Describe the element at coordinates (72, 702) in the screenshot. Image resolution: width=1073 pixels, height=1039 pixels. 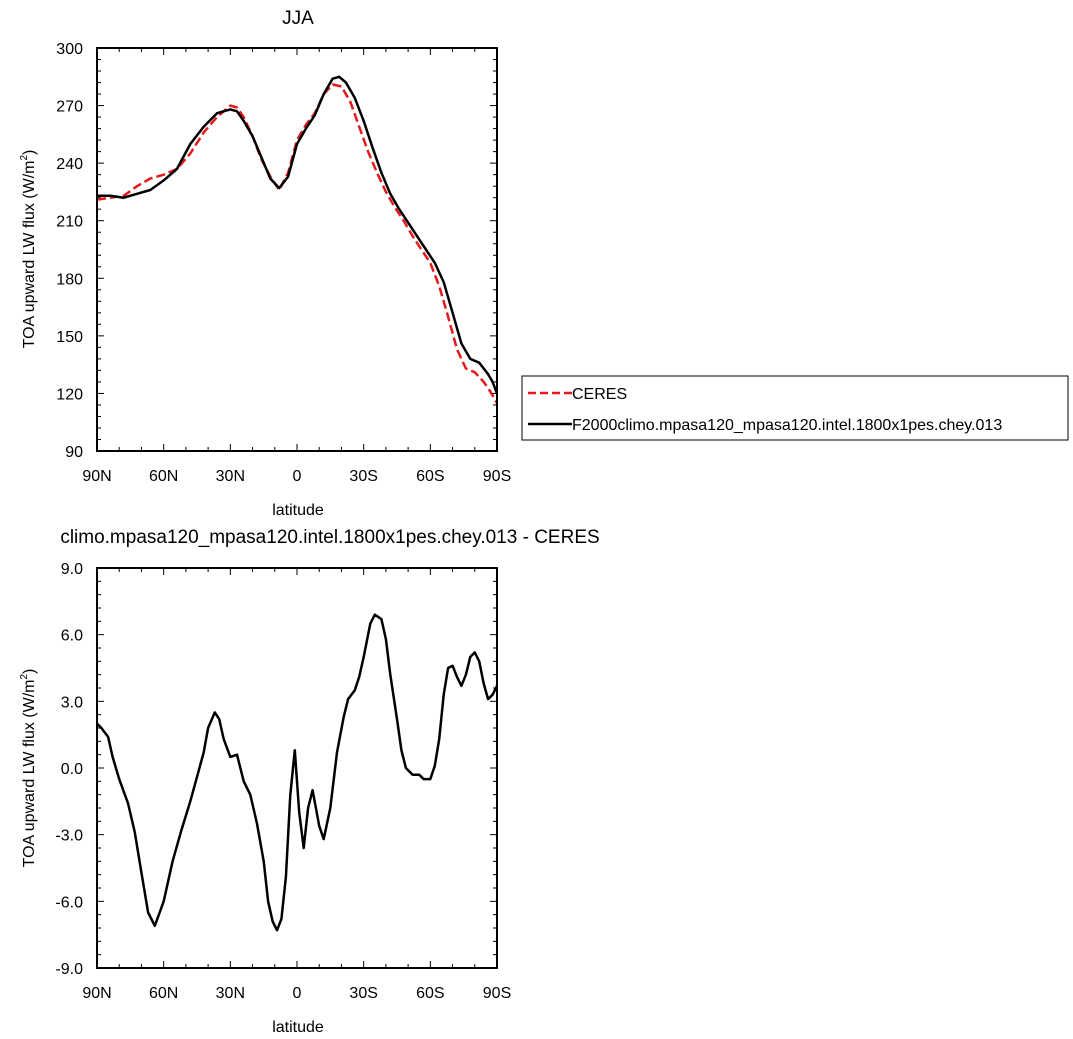
I see `bottom-y-tick-label: 3.0` at that location.